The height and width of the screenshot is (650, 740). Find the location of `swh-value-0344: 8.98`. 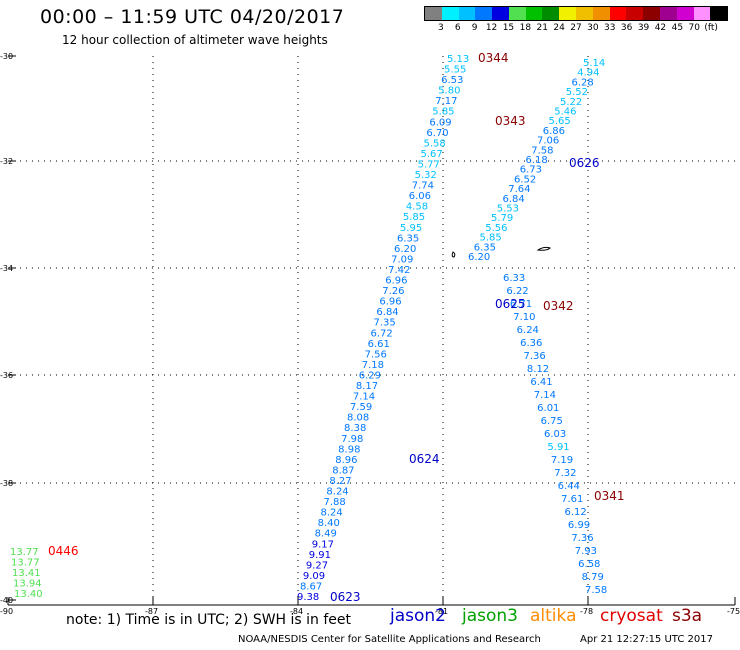

swh-value-0344: 8.98 is located at coordinates (349, 449).